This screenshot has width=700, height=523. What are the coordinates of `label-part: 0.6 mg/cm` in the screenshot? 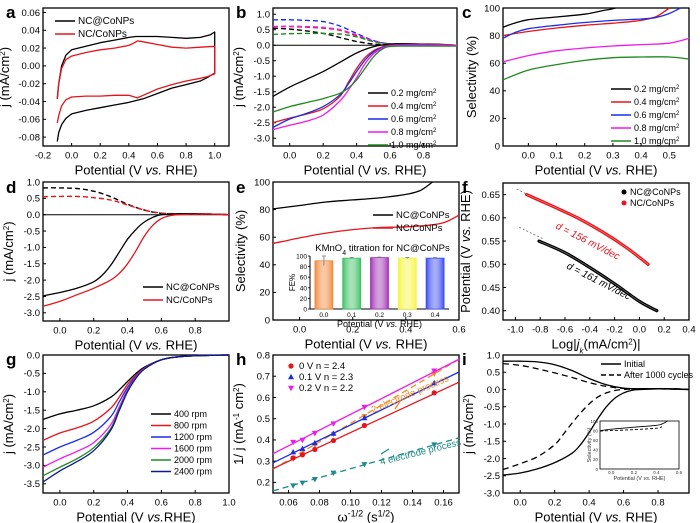 It's located at (412, 119).